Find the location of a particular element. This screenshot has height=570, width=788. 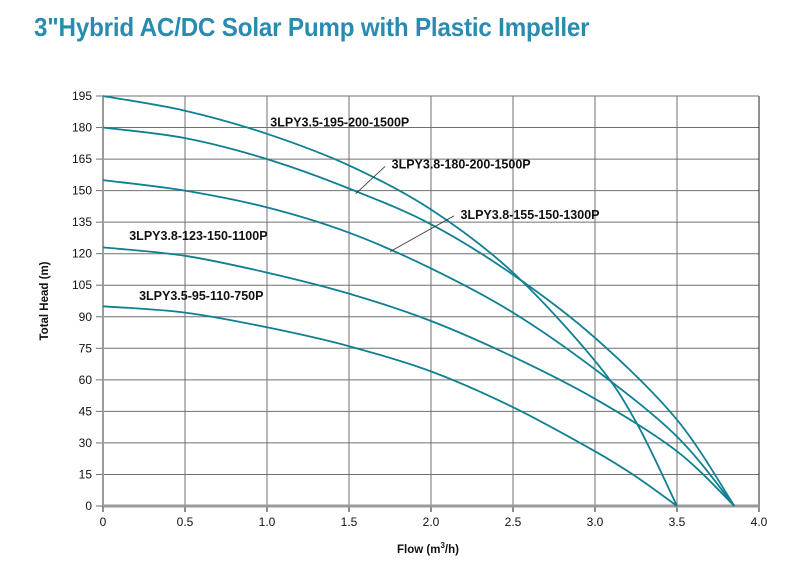

x-axis-label-end: /h) is located at coordinates (452, 550).